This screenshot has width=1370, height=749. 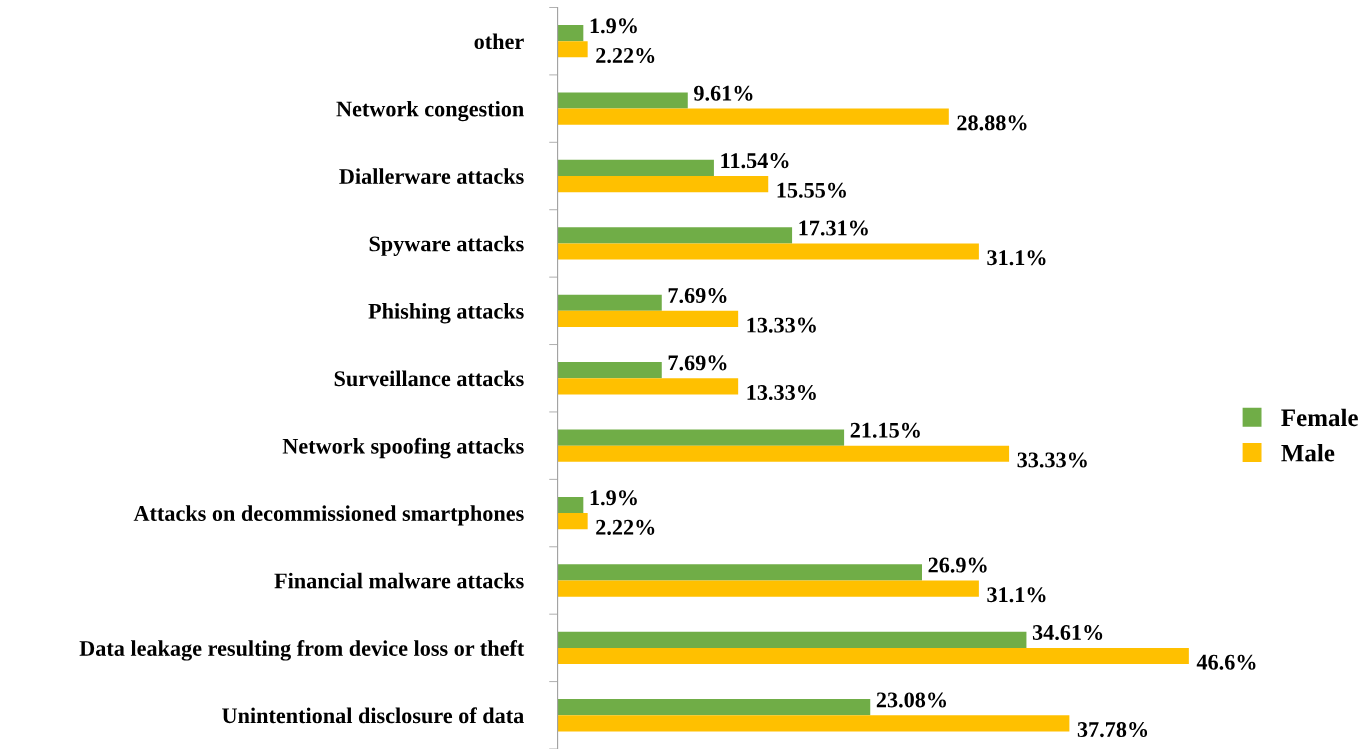 I want to click on legend-label: Female, so click(x=1319, y=417).